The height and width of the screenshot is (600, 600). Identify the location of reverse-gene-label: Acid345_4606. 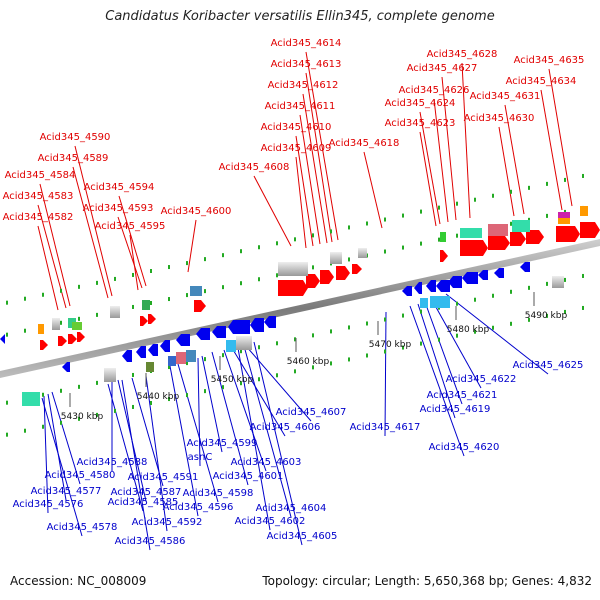
(285, 427).